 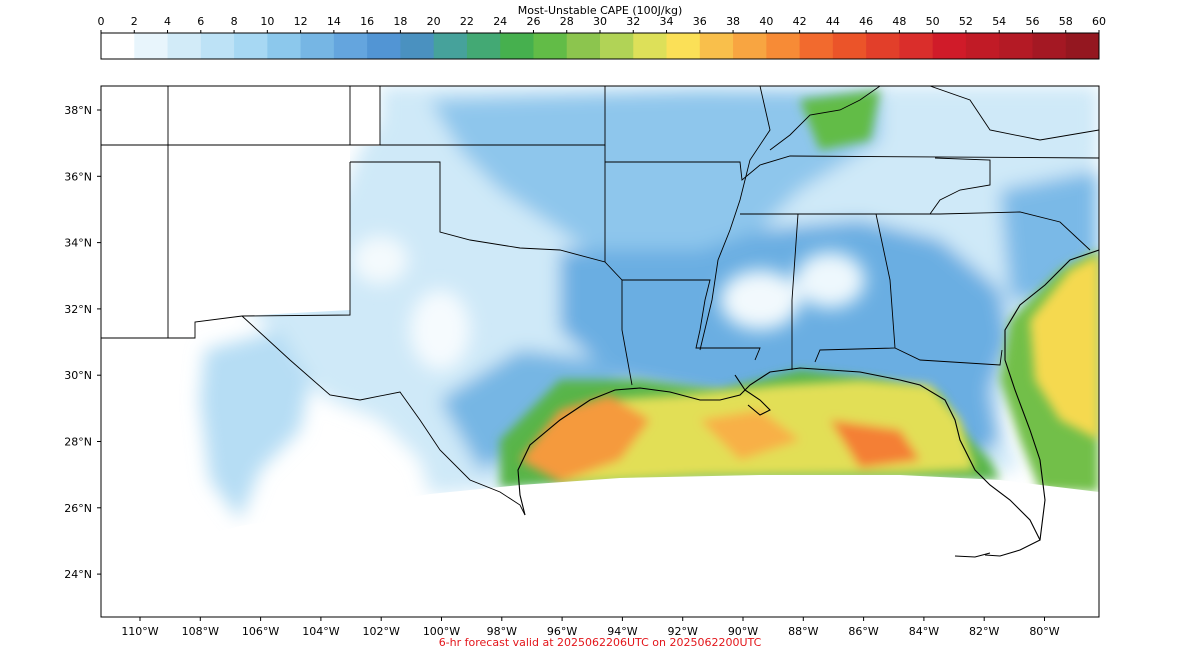 I want to click on border-tx-panhandle, so click(x=491, y=273).